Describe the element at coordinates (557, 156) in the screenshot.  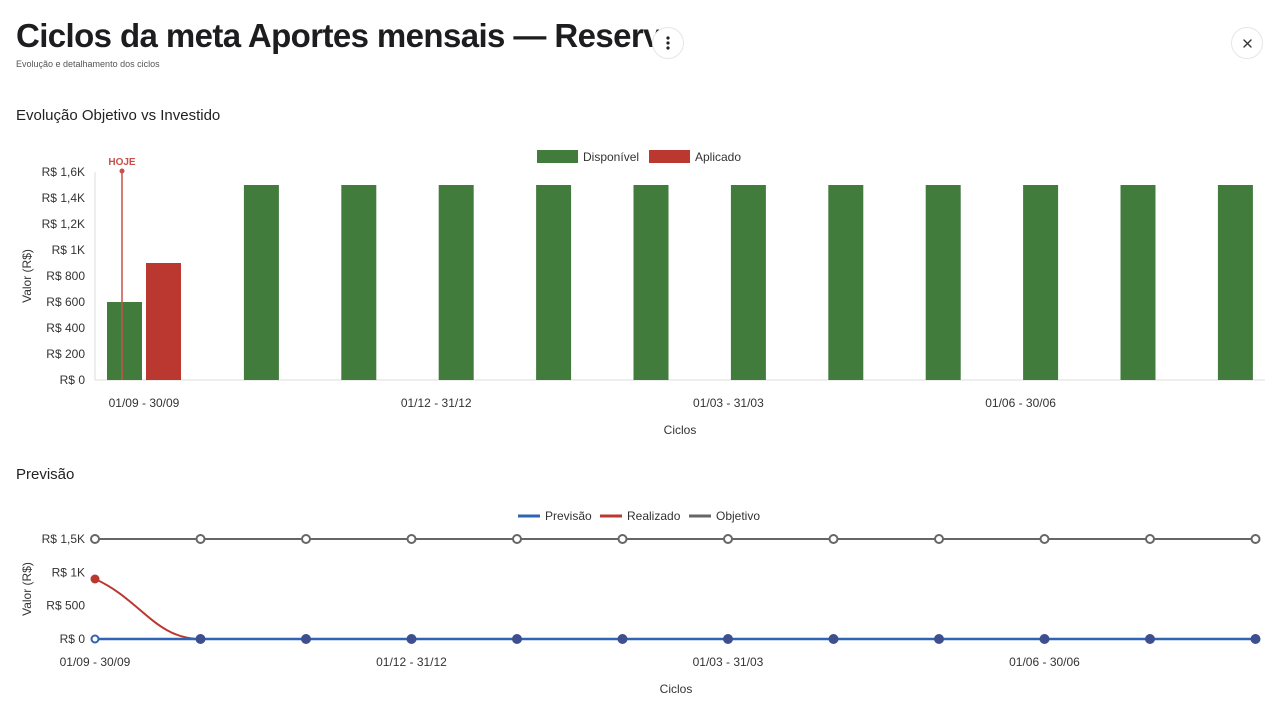
I see `legend-swatch-disponivel` at that location.